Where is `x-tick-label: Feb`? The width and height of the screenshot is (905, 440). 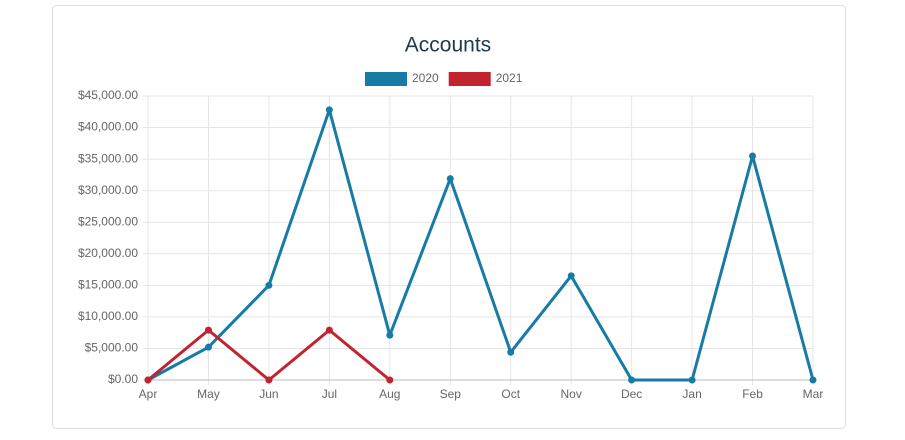
x-tick-label: Feb is located at coordinates (752, 394).